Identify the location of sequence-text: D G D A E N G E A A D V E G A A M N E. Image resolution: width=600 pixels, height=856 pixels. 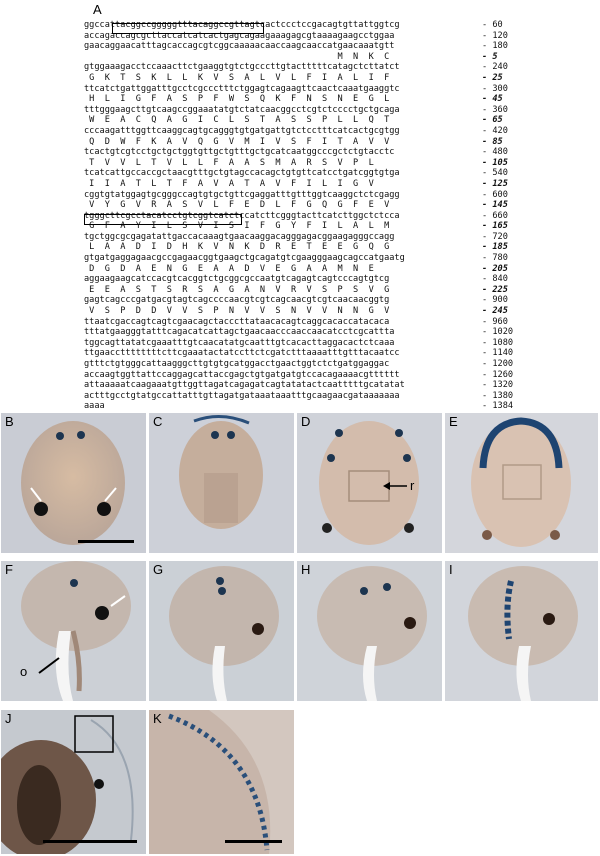
(229, 268).